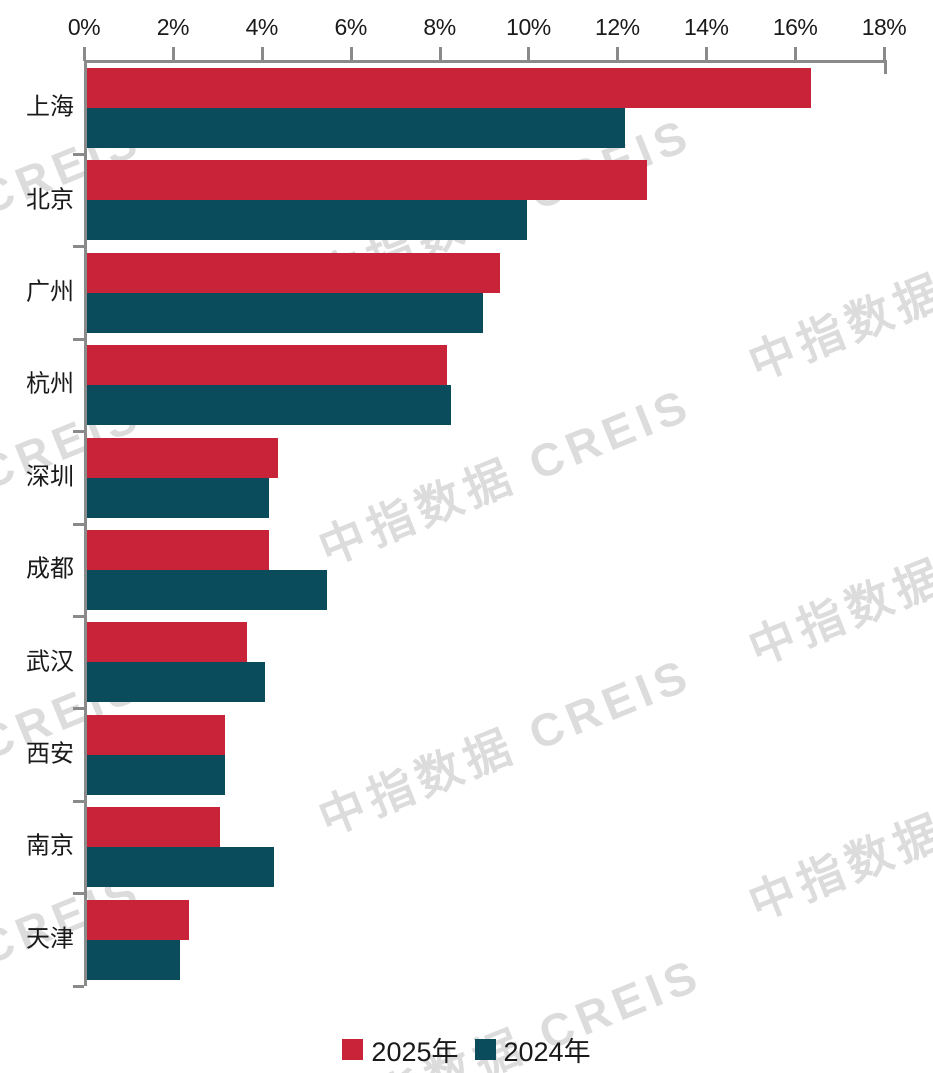 The width and height of the screenshot is (933, 1073). What do you see at coordinates (706, 27) in the screenshot?
I see `x-tick-label: 14%` at bounding box center [706, 27].